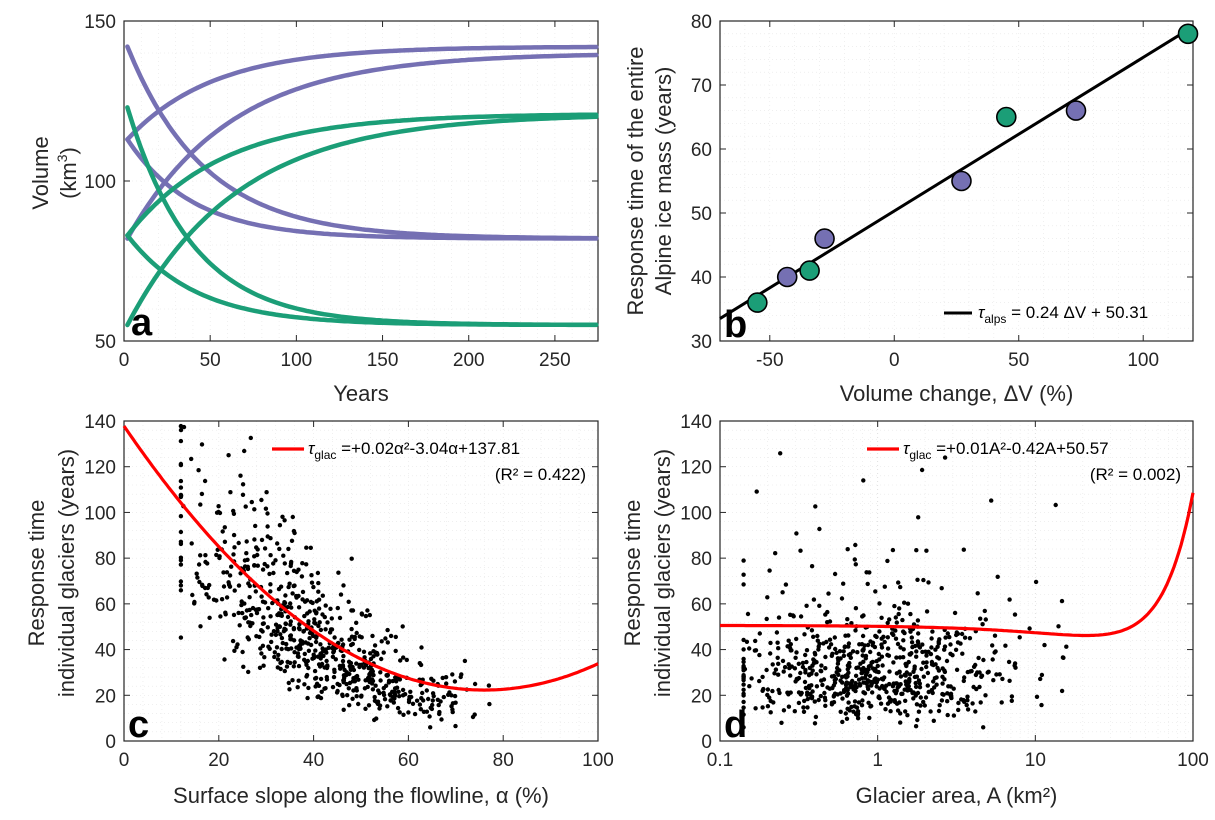 The height and width of the screenshot is (820, 1215). Describe the element at coordinates (663, 181) in the screenshot. I see `y-label-line: Alpine ice mass (years)` at that location.